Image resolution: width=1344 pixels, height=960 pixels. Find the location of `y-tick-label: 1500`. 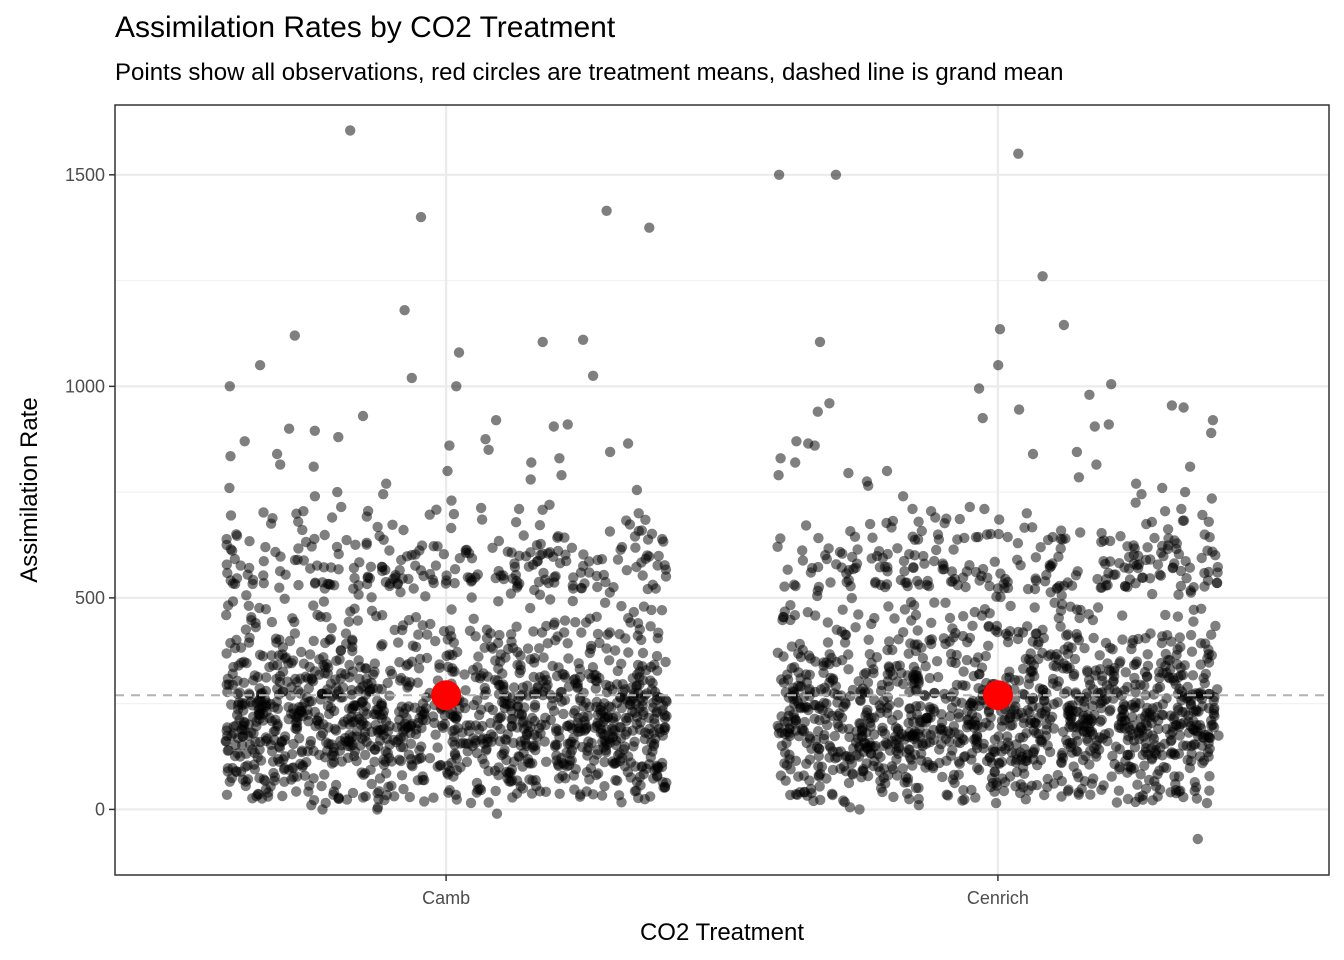

y-tick-label: 1500 is located at coordinates (85, 175).